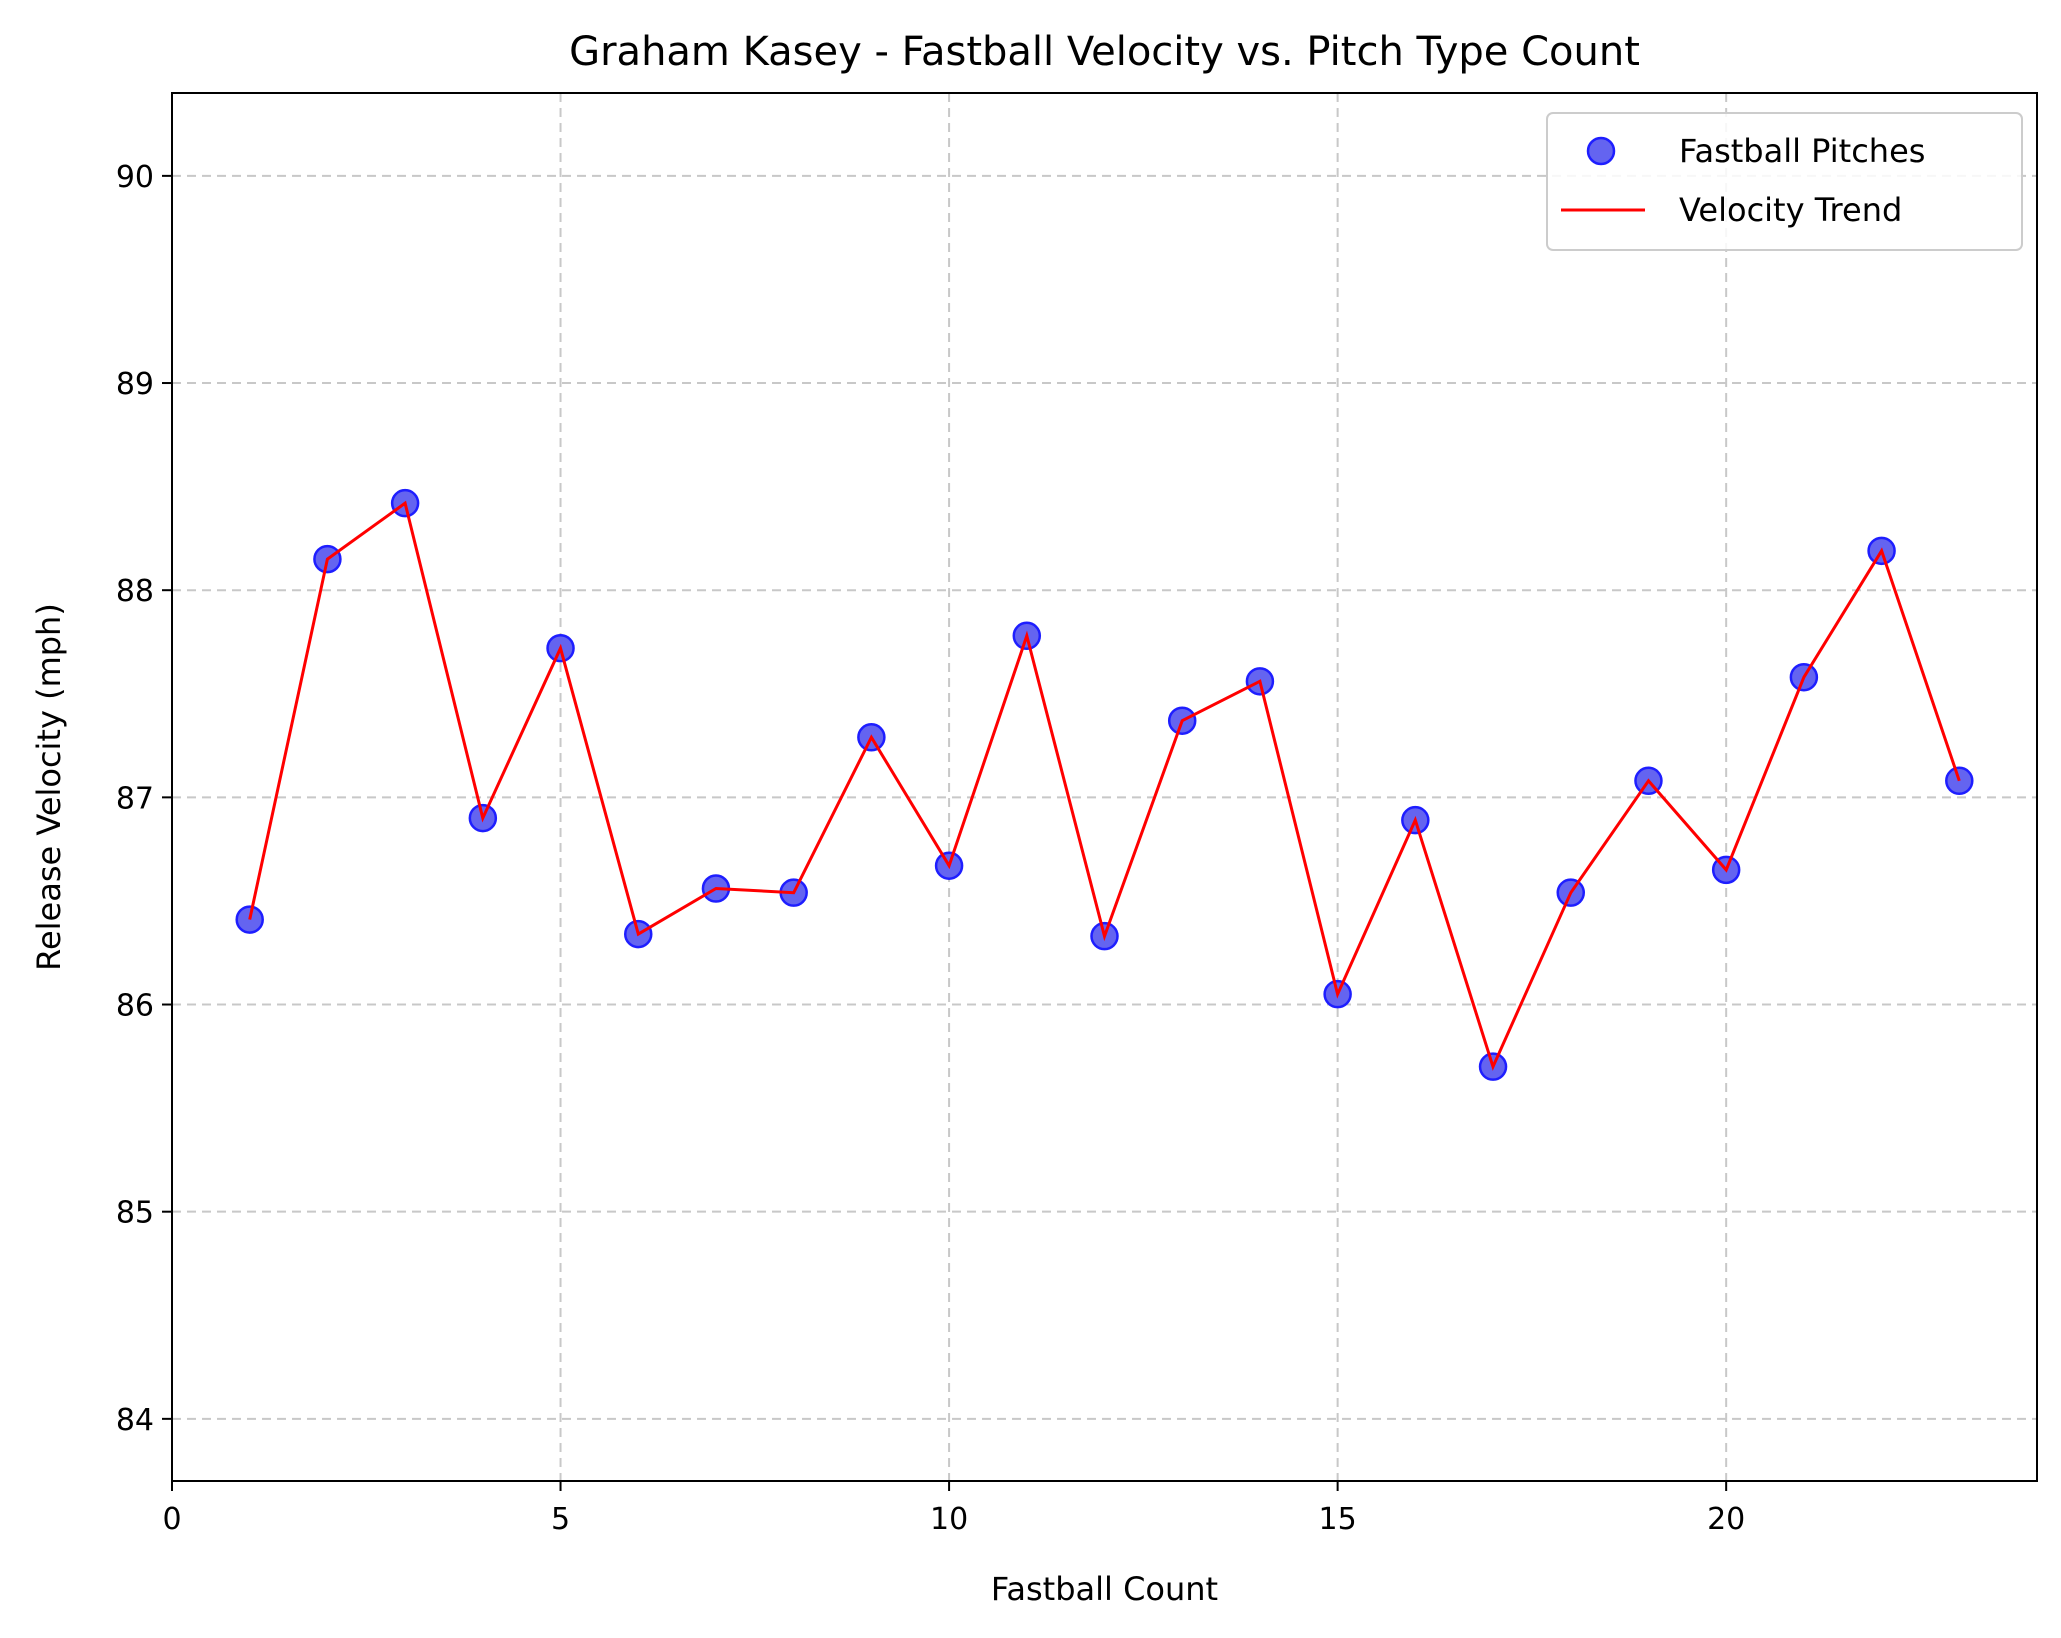 This screenshot has height=1638, width=2061. Describe the element at coordinates (135, 177) in the screenshot. I see `y-tick-label: 90` at that location.